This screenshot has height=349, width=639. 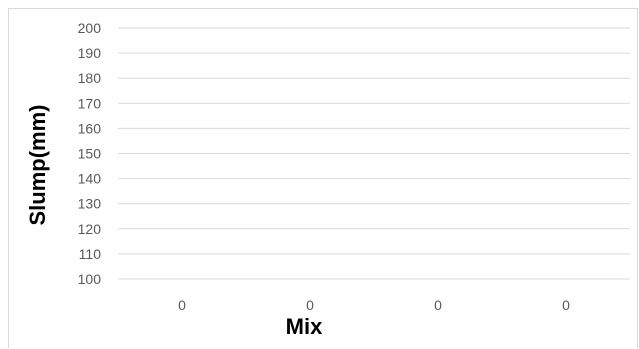 I want to click on y-tick-label: 170, so click(x=90, y=103).